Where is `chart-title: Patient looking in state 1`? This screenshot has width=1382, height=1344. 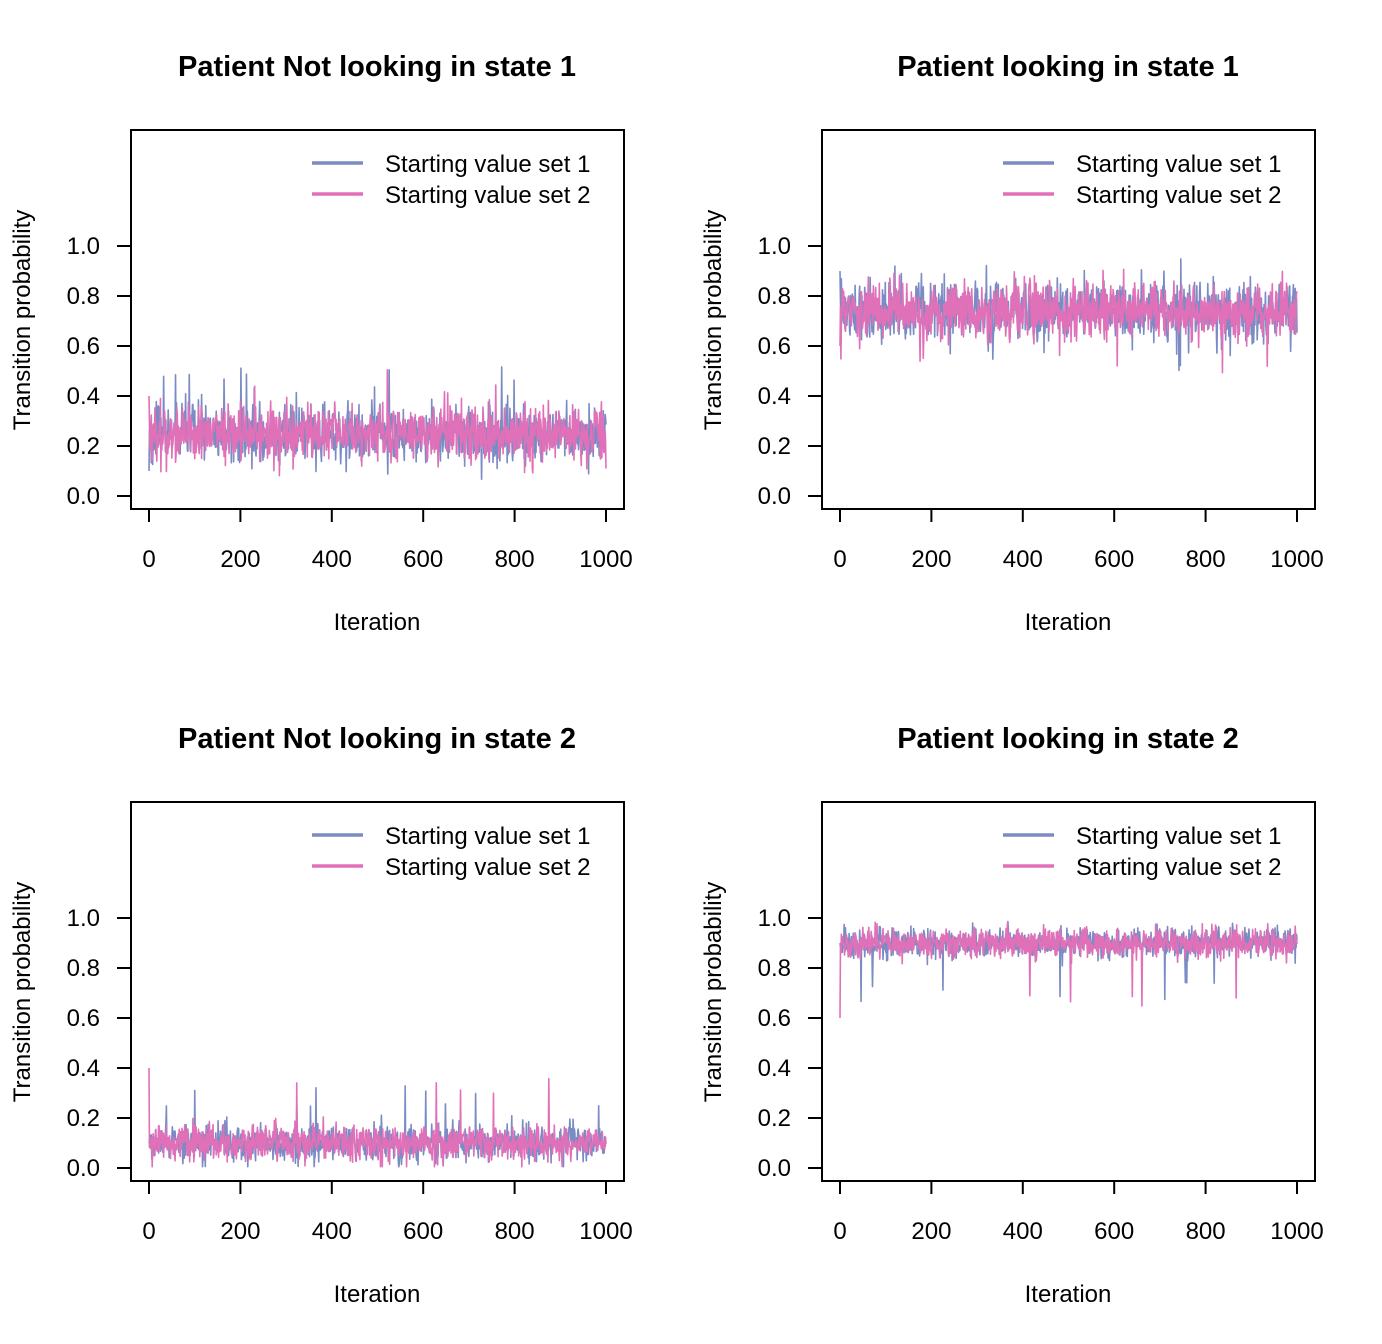 chart-title: Patient looking in state 1 is located at coordinates (1068, 67).